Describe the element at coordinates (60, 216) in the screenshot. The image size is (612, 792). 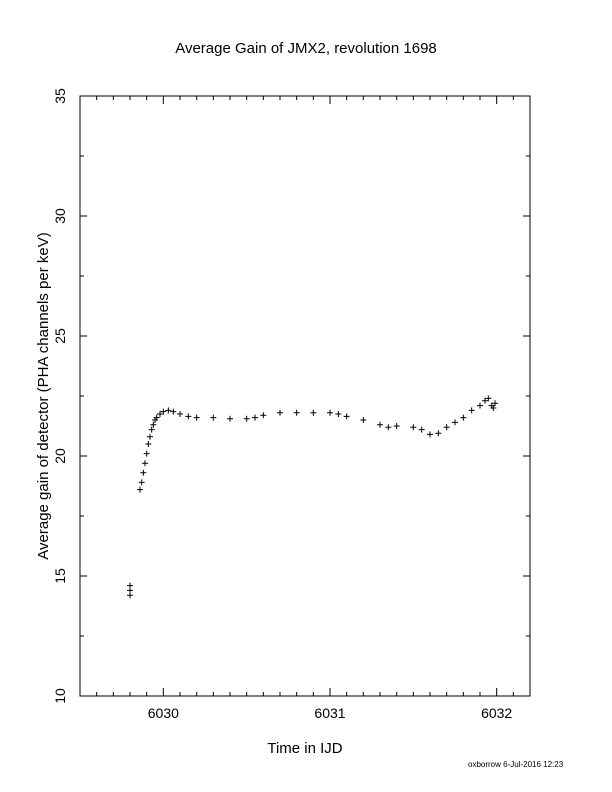
I see `y-tick-label: 30` at that location.